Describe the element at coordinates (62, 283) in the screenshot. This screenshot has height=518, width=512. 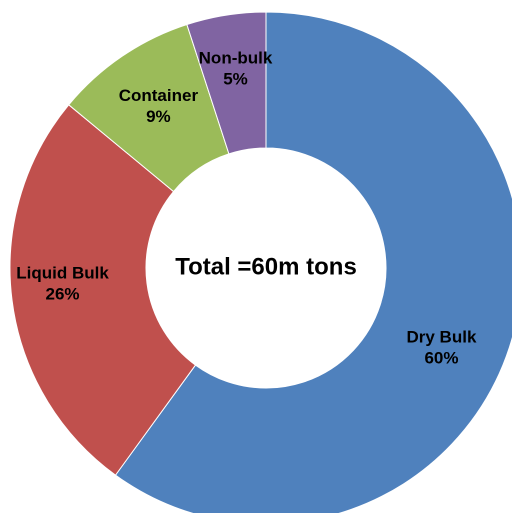
I see `slice-label-liquid-bulk: Liquid Bulk 26%` at that location.